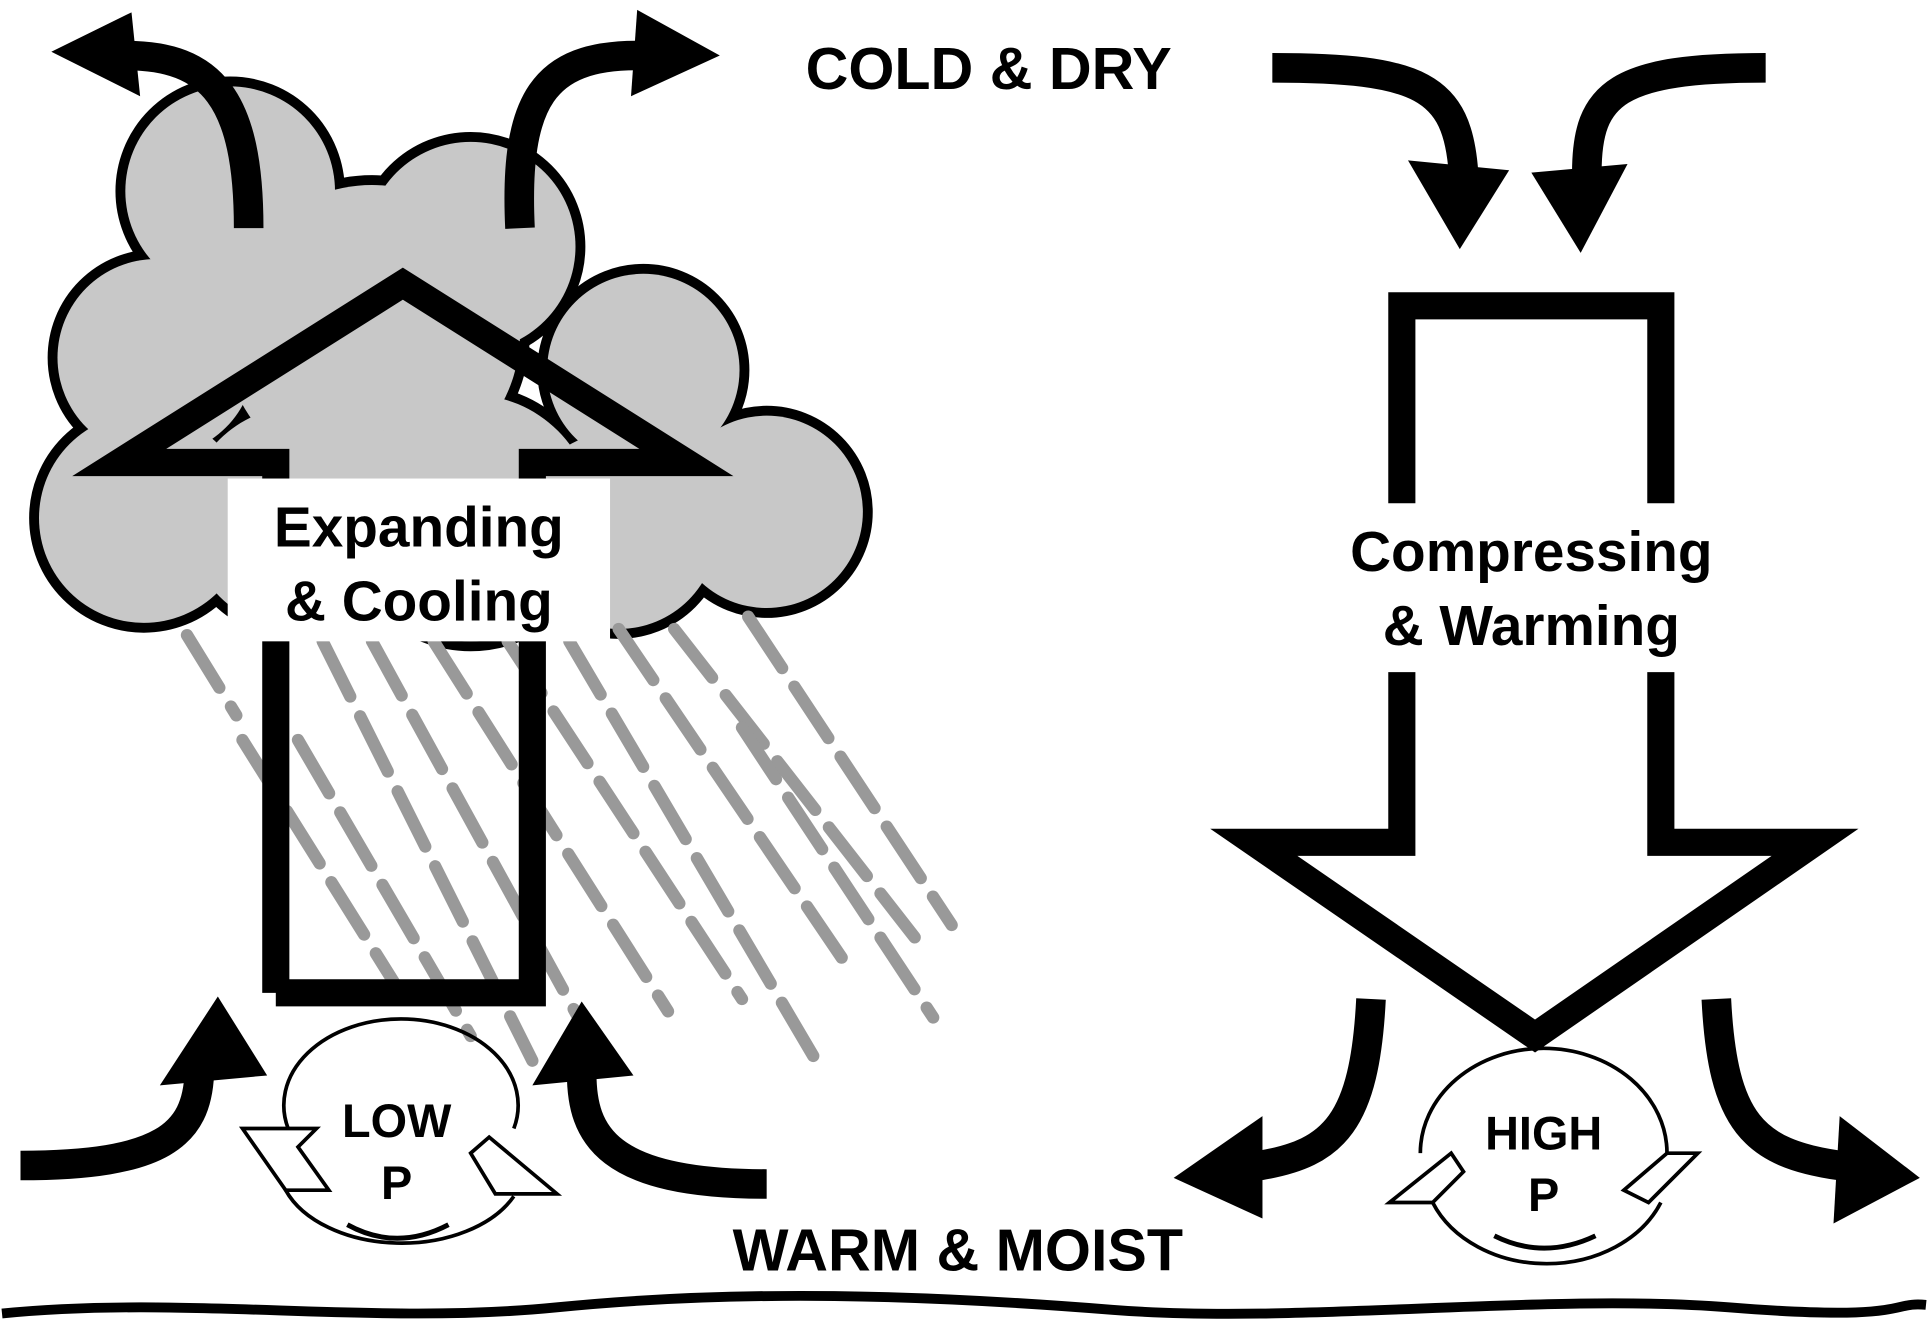 The image size is (1928, 1332). Describe the element at coordinates (419, 527) in the screenshot. I see `rising-label: Expanding` at that location.